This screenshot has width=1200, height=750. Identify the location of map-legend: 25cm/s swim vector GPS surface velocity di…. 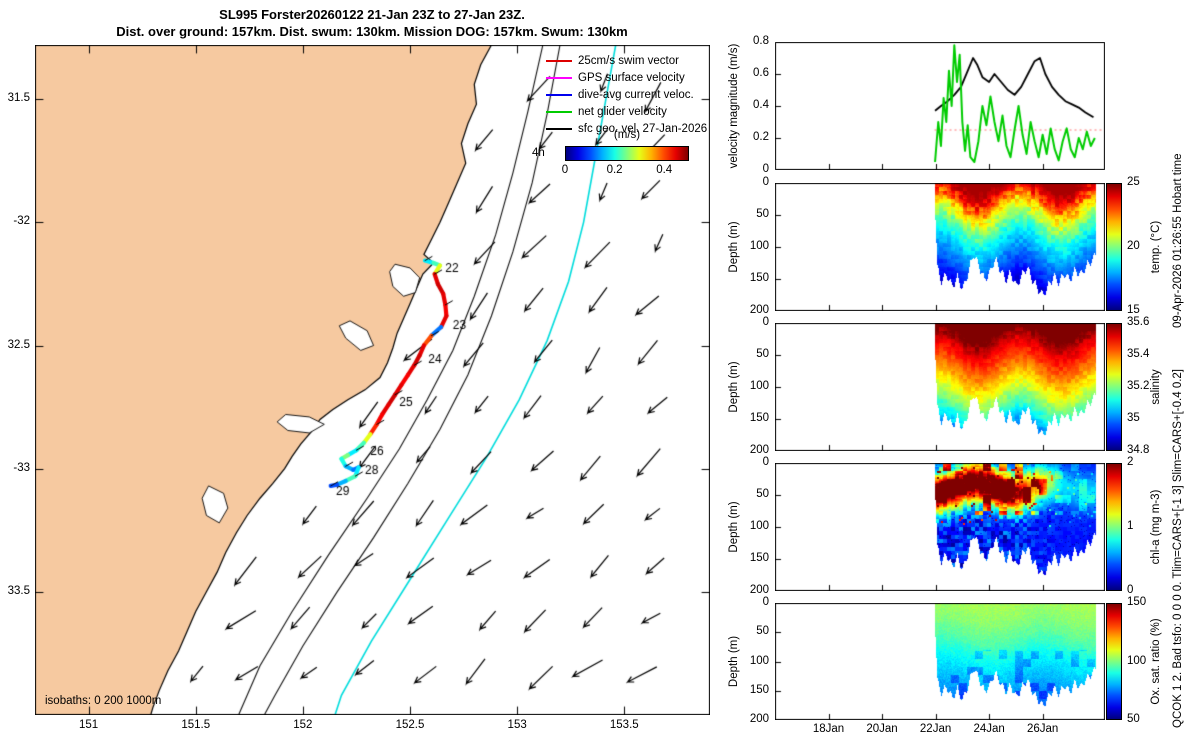
(626, 94).